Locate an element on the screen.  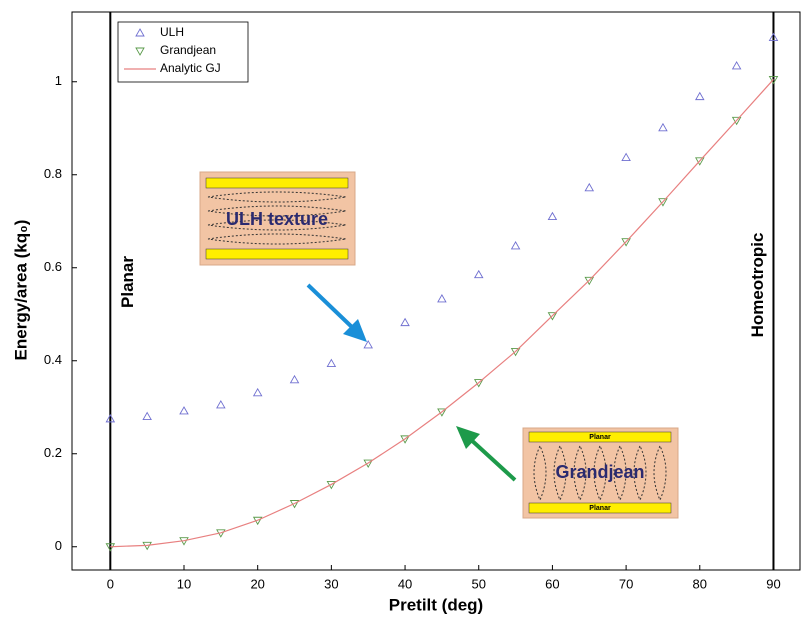
inset-label: Grandjean is located at coordinates (599, 472).